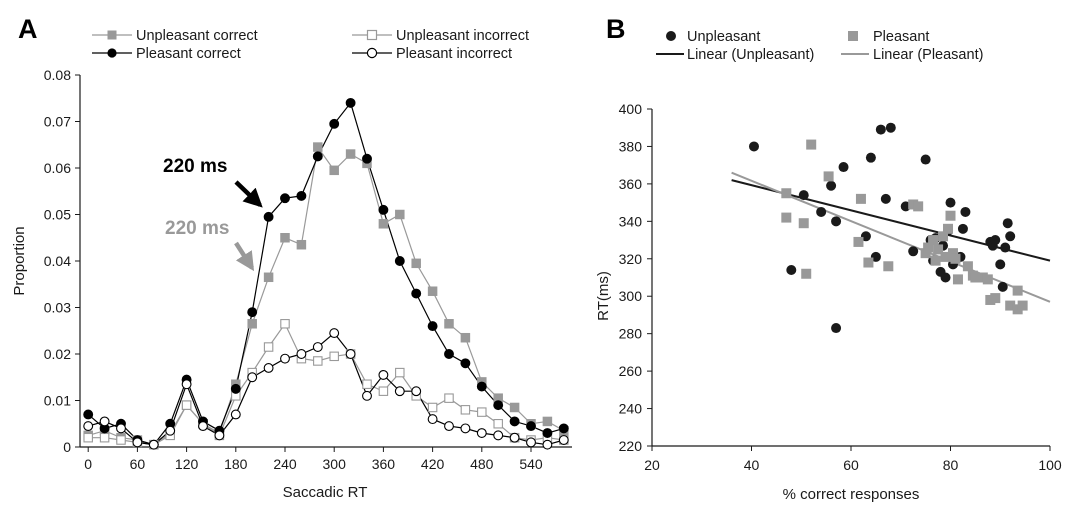  Describe the element at coordinates (951, 465) in the screenshot. I see `panel-b-x-tick-label: 80` at that location.